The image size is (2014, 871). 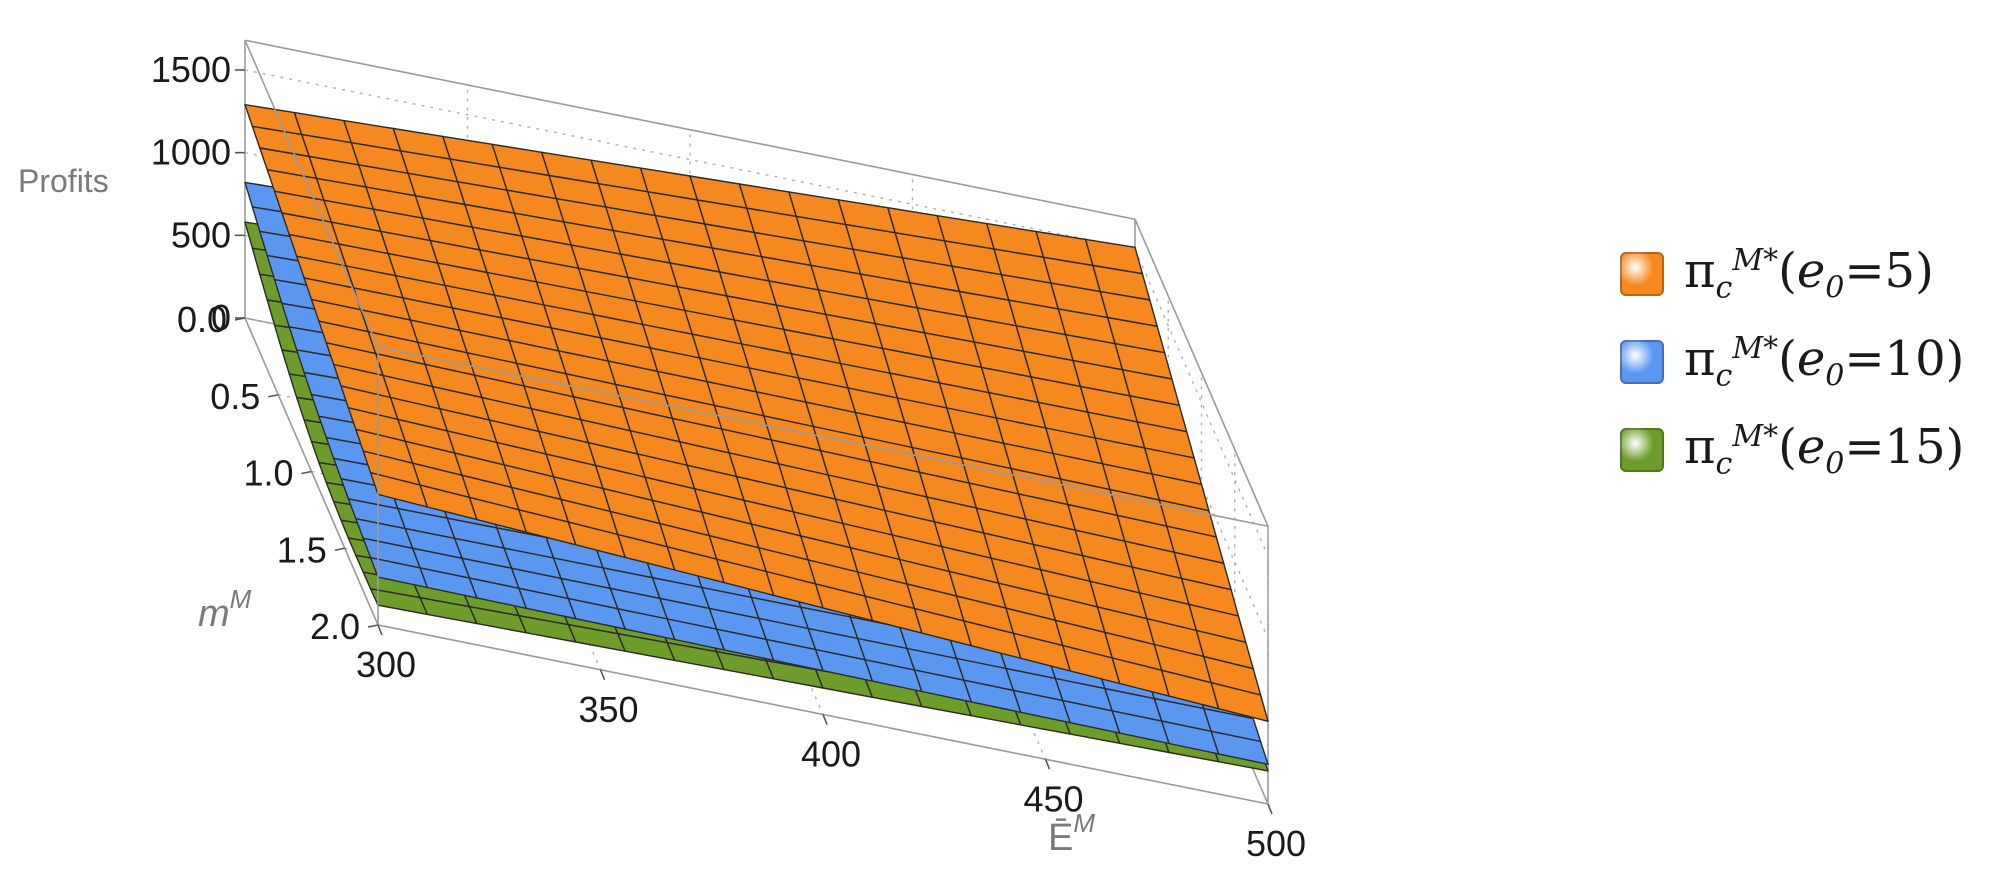 I want to click on x-tick-label: 500, so click(x=1276, y=843).